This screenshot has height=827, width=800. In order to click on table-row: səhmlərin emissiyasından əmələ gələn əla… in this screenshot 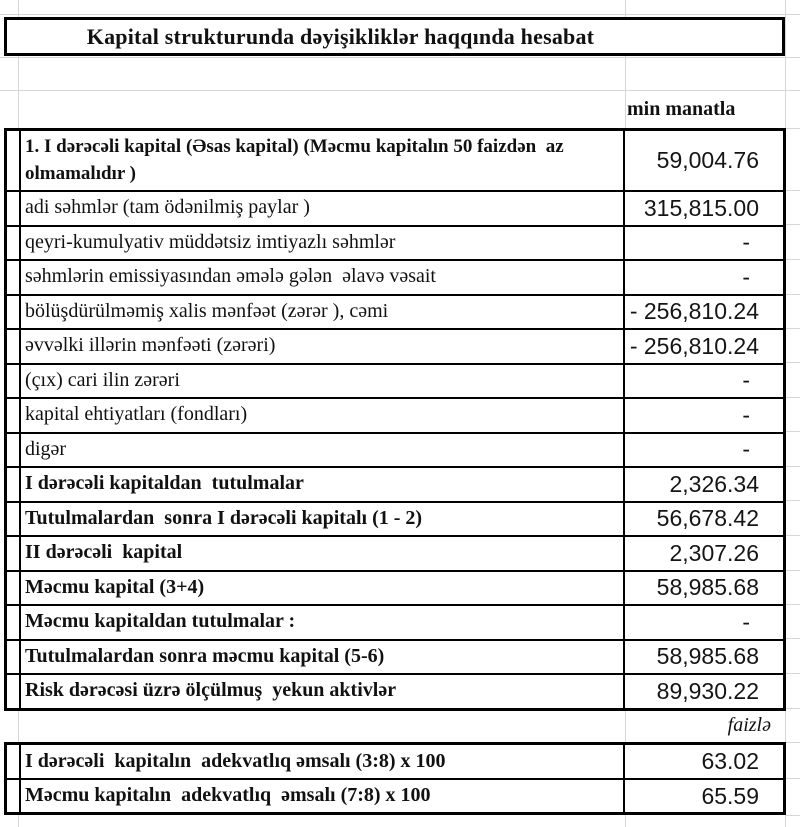, I will do `click(395, 276)`.